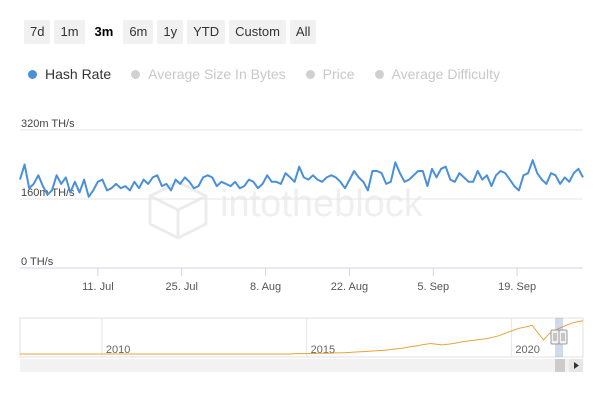 The height and width of the screenshot is (401, 602). I want to click on range-button-all: All, so click(303, 32).